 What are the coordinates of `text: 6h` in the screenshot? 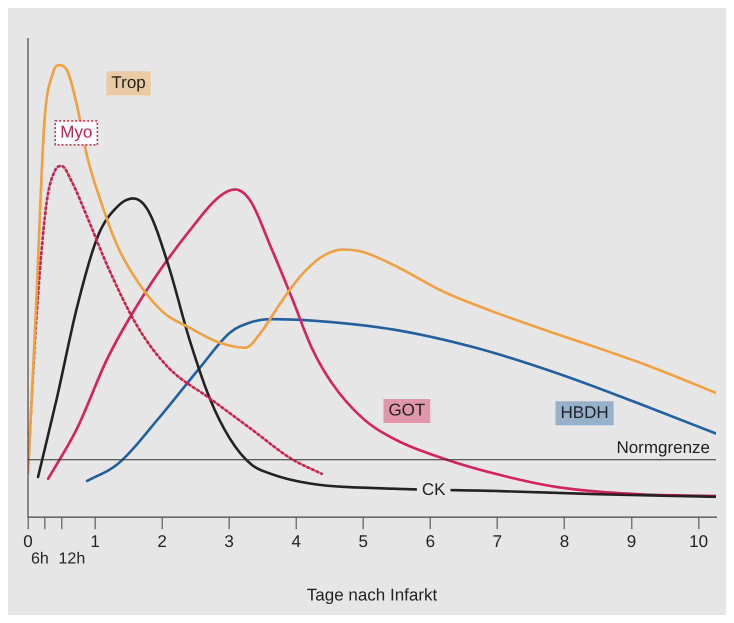 It's located at (39, 559).